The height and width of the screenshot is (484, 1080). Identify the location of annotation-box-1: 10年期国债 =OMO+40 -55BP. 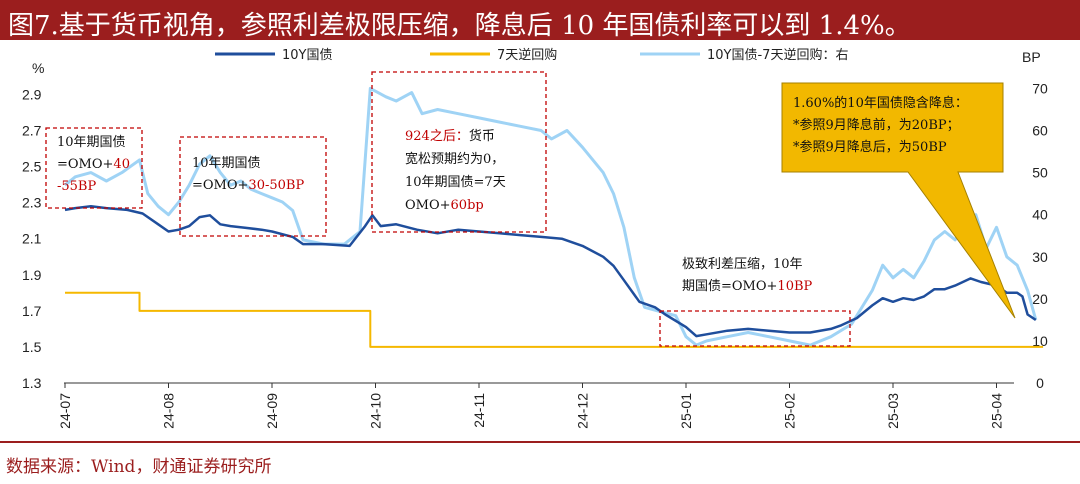
(94, 168).